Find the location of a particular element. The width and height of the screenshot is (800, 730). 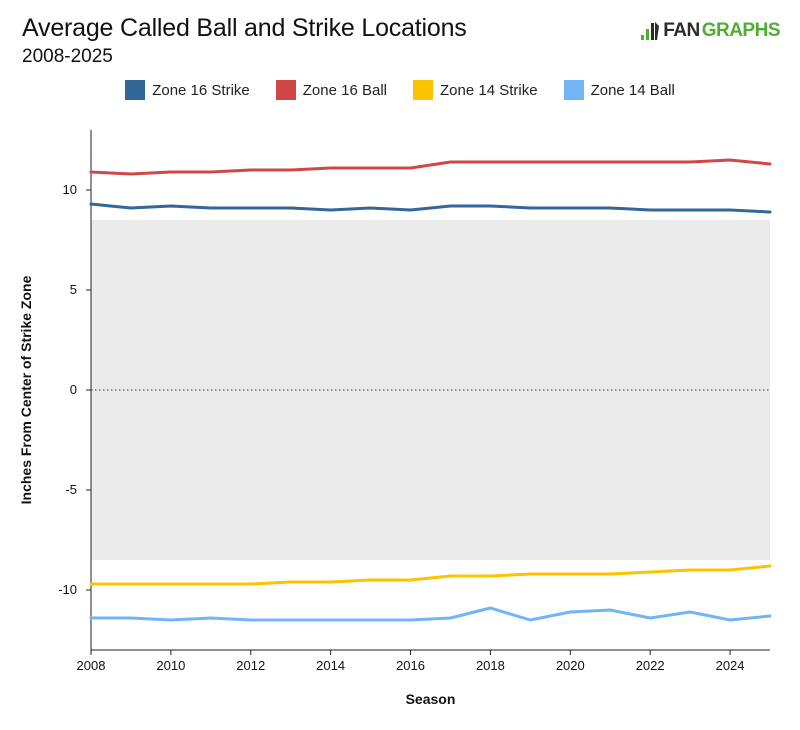

chart-title: Average Called Ball and Strike Locations is located at coordinates (244, 28).